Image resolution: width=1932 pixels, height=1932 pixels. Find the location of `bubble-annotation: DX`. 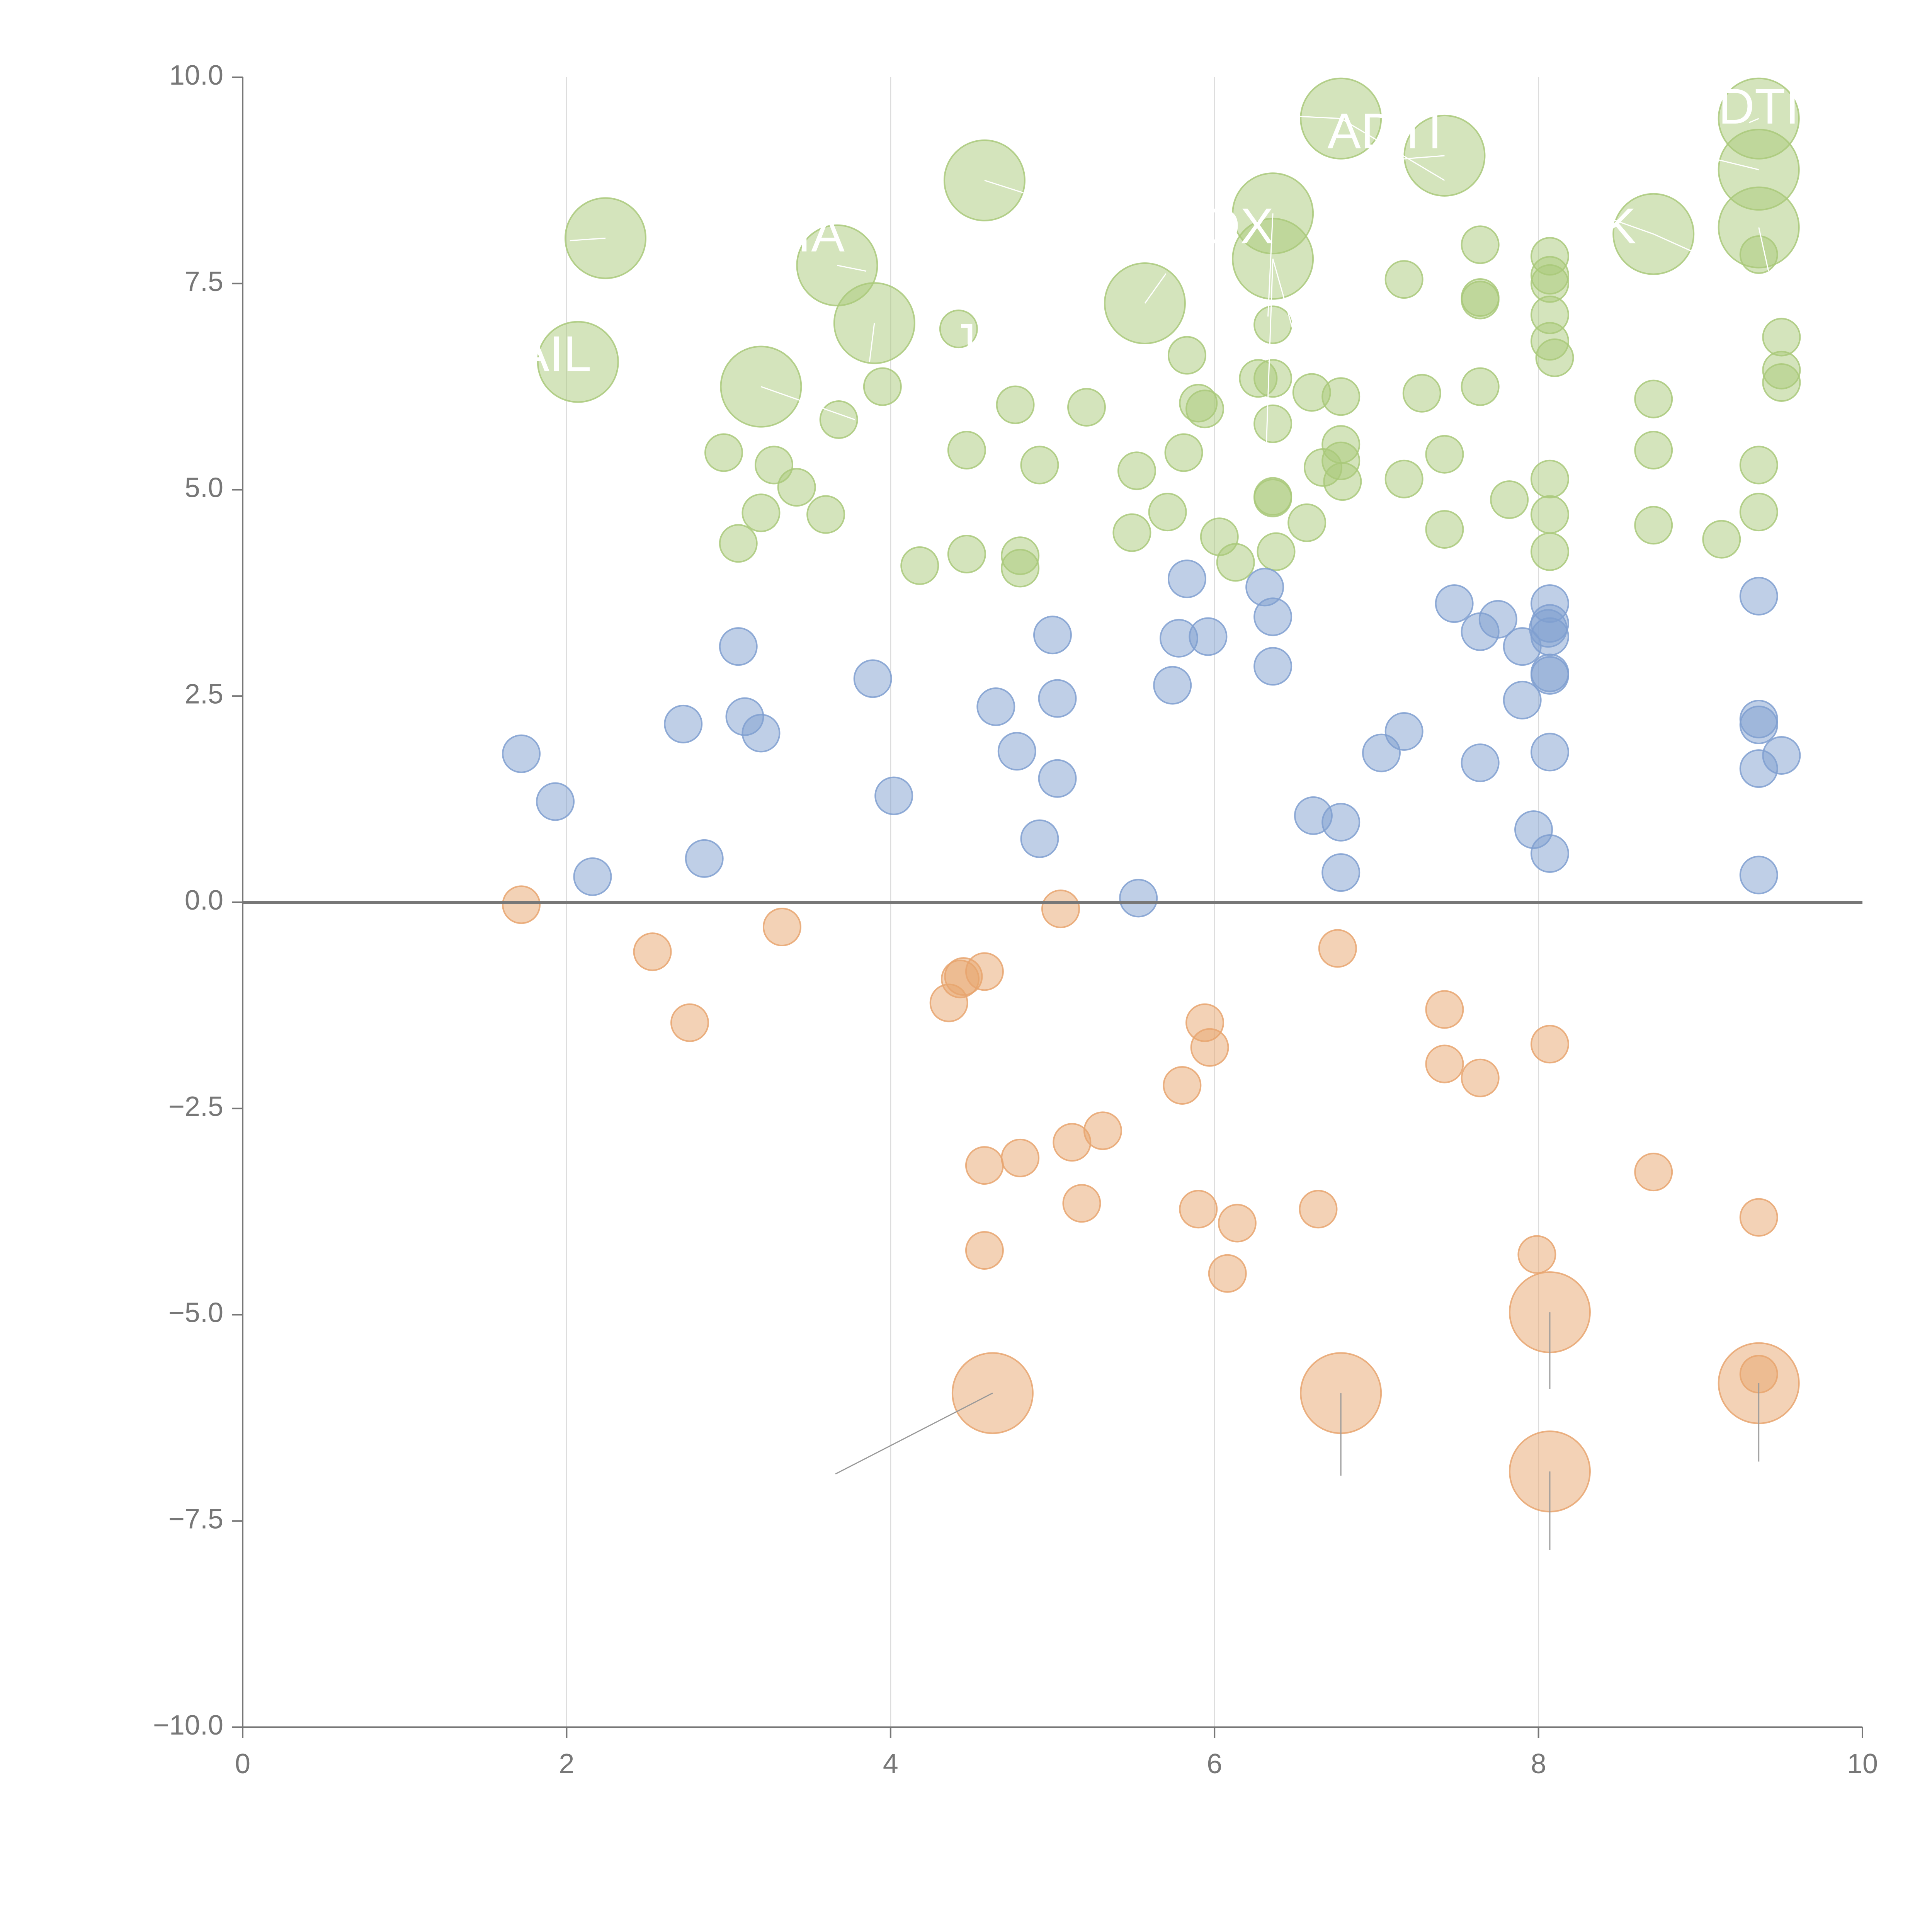

bubble-annotation: DX is located at coordinates (1239, 225).